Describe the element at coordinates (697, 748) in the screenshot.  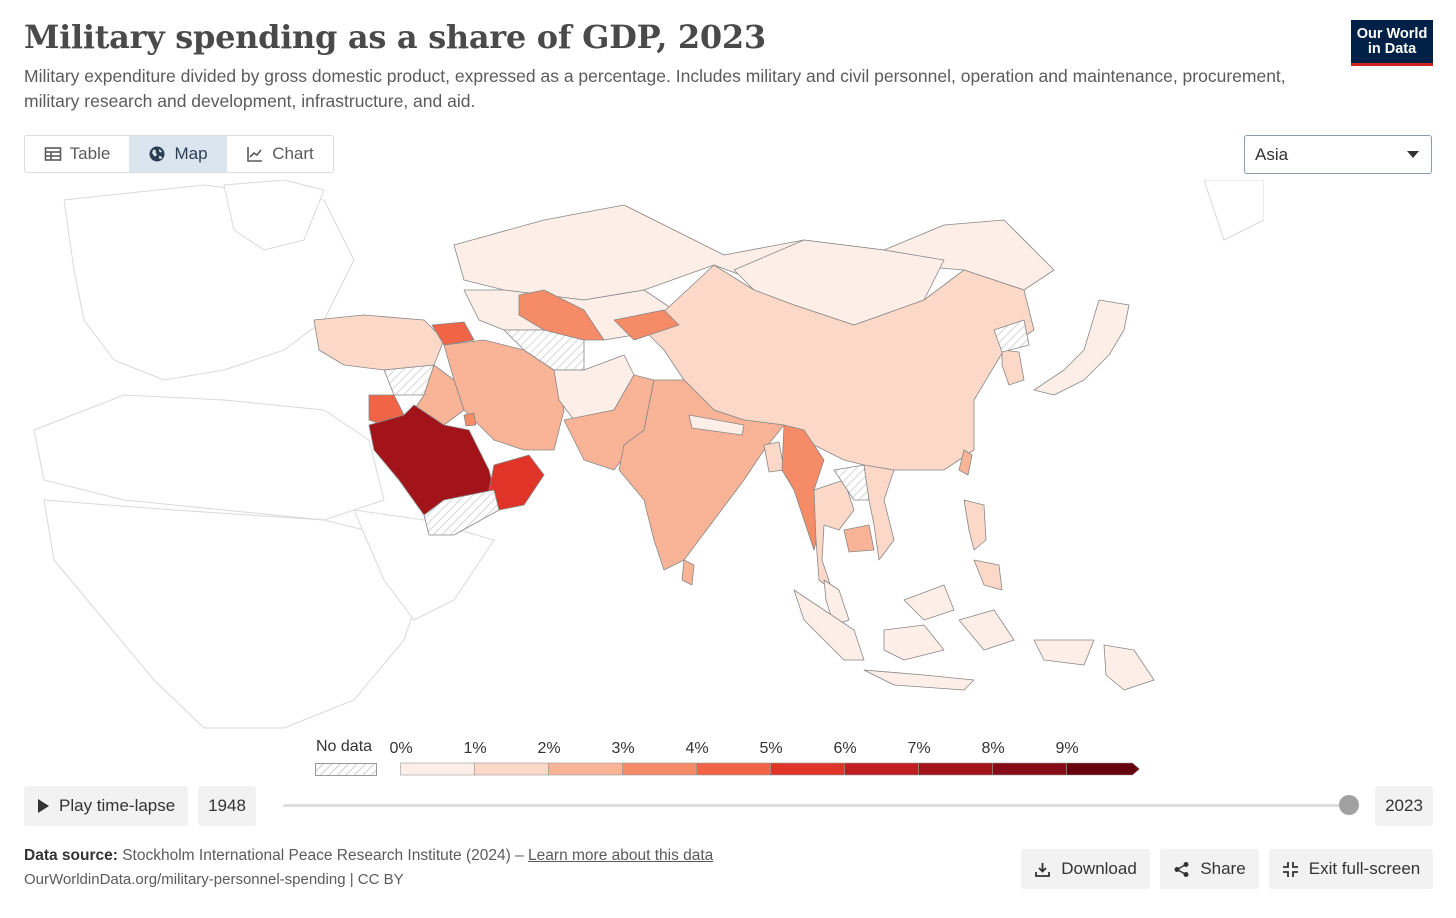
I see `legend-tick-label: 4%` at that location.